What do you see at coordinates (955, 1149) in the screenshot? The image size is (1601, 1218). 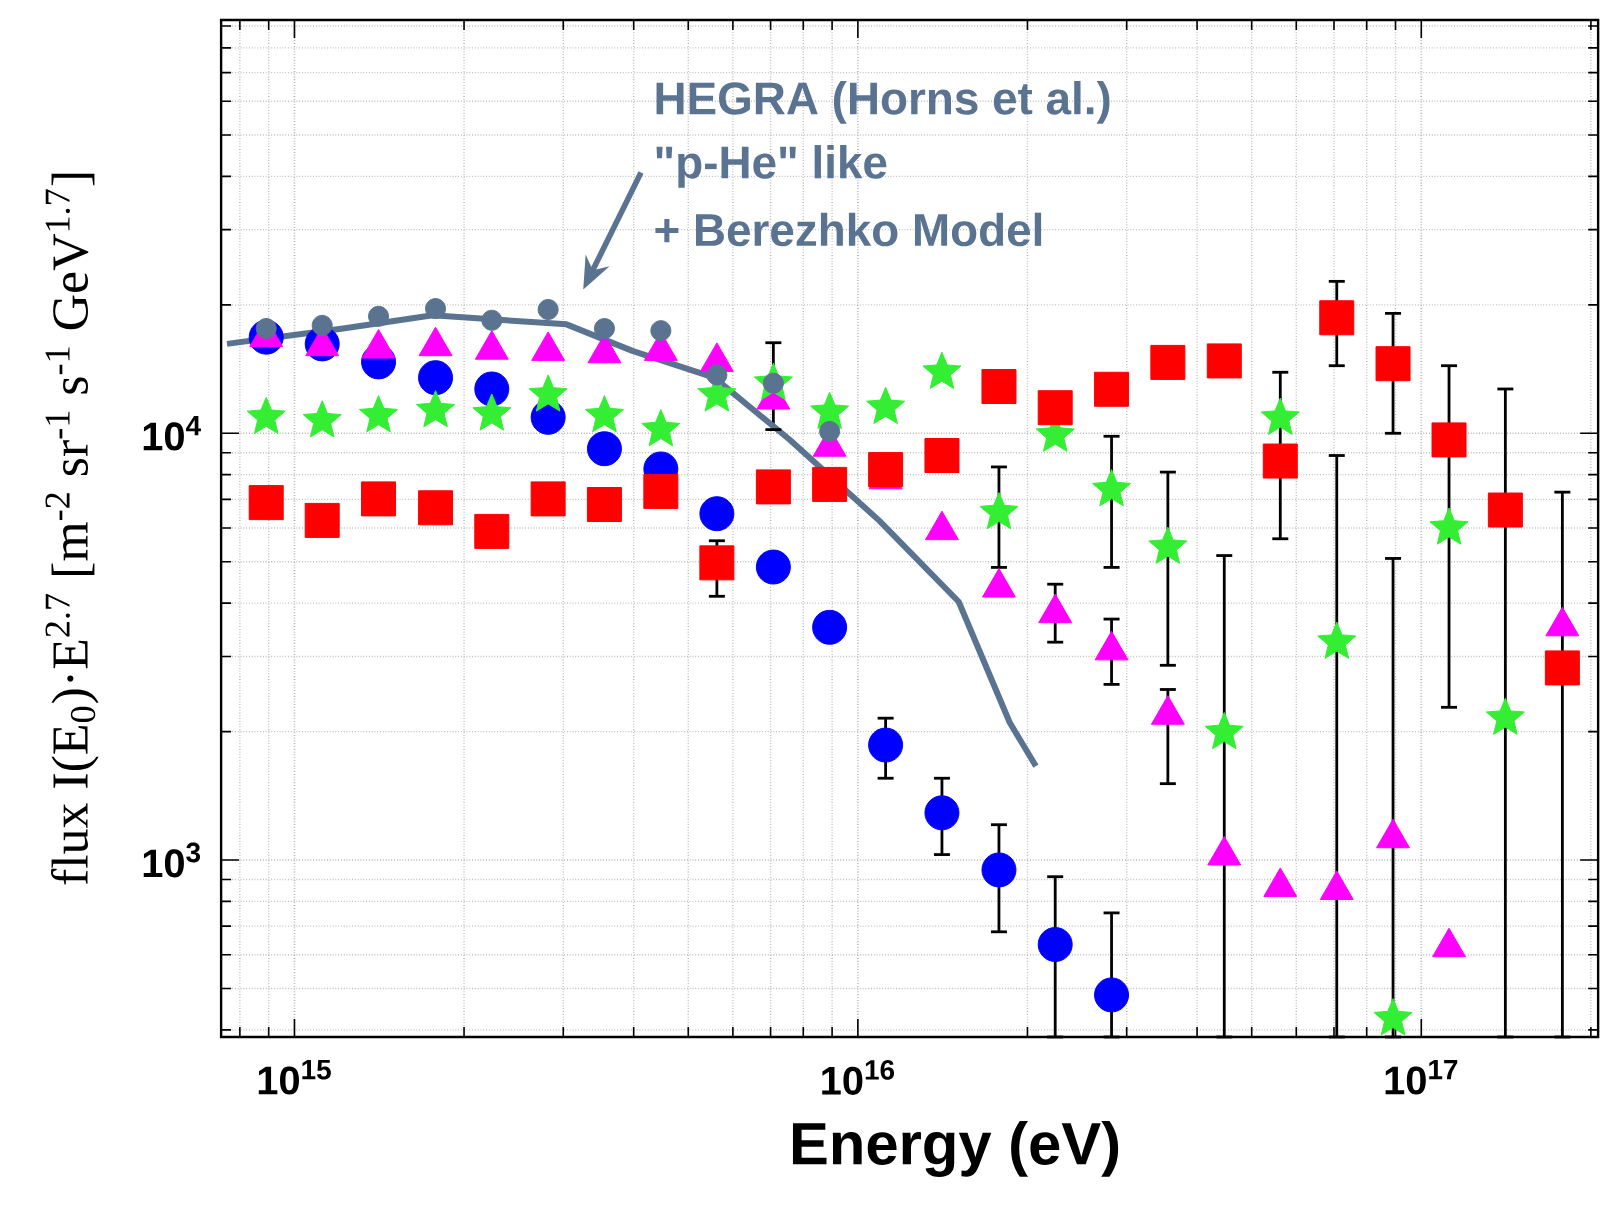 I see `x-axis-title: Energy (eV)` at bounding box center [955, 1149].